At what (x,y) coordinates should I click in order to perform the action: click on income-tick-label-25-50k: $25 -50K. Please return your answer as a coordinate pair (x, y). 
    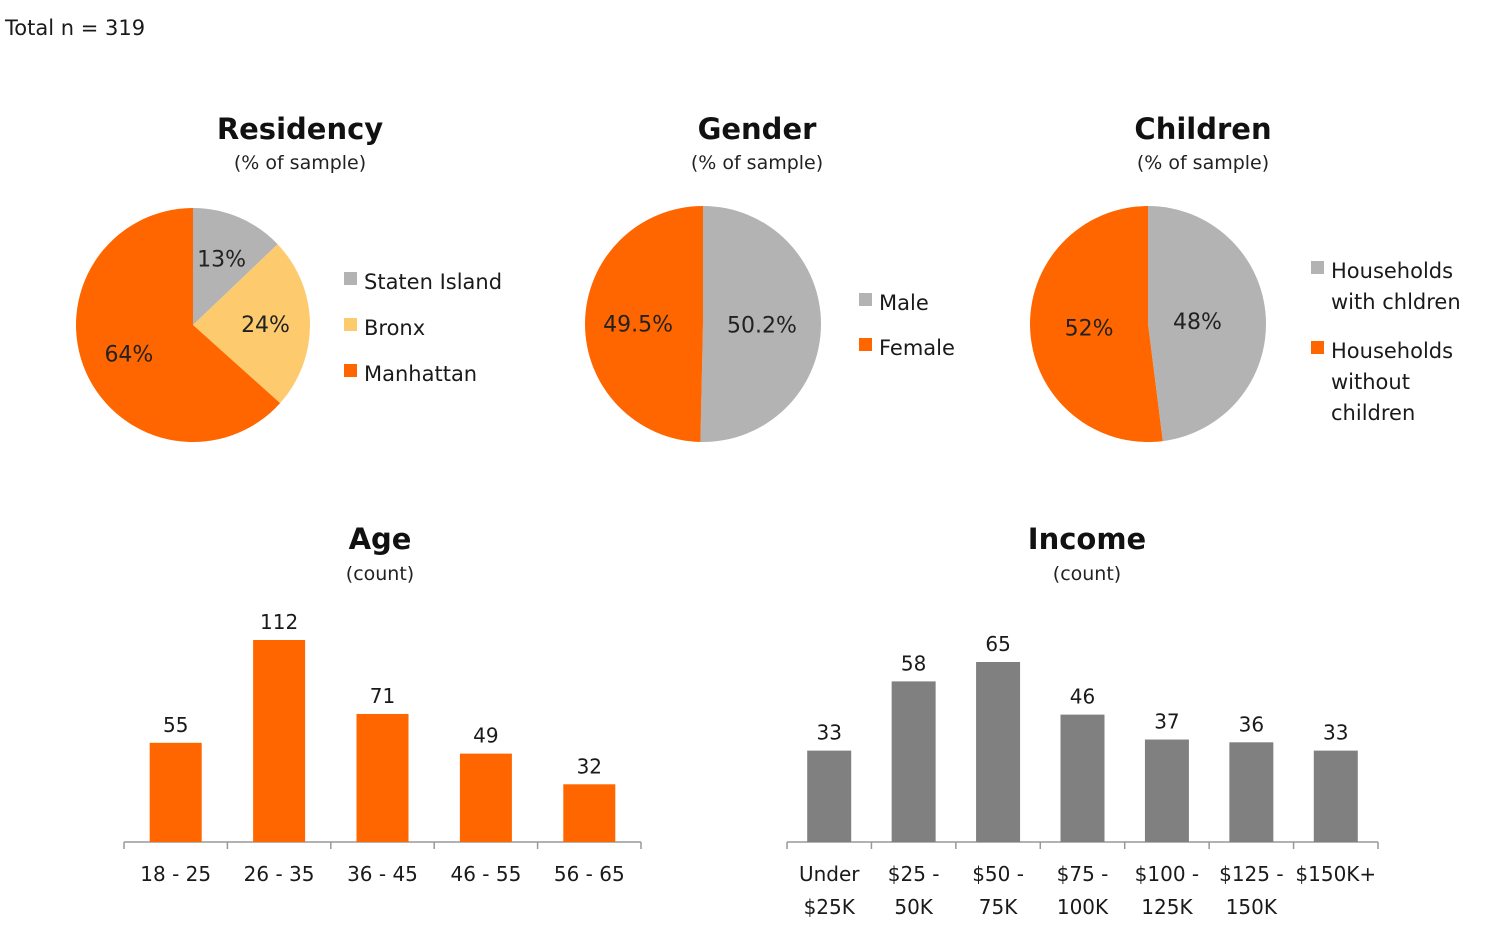
    Looking at the image, I should click on (914, 890).